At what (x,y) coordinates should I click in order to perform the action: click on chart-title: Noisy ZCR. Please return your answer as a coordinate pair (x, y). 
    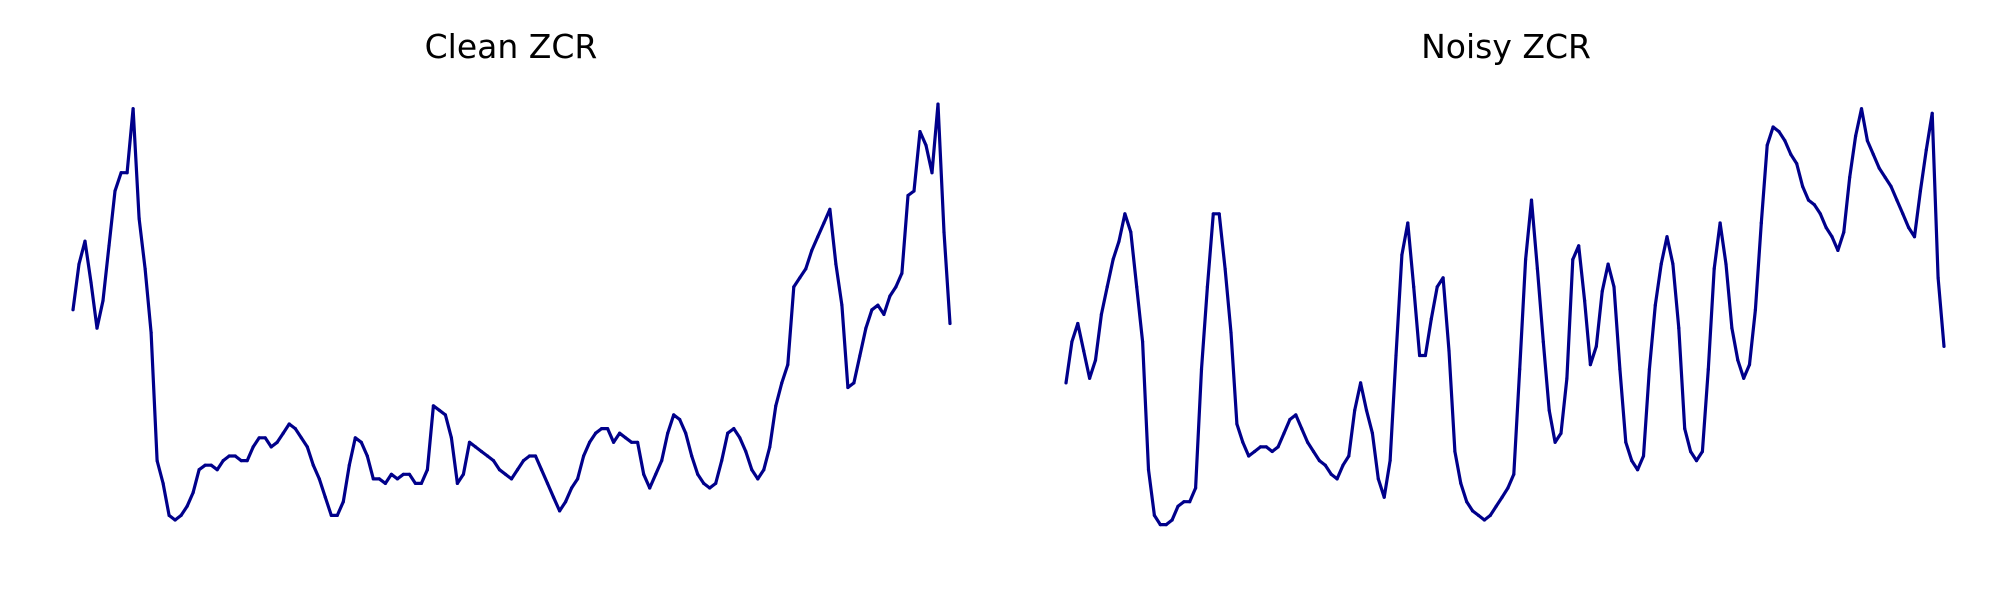
    Looking at the image, I should click on (1506, 46).